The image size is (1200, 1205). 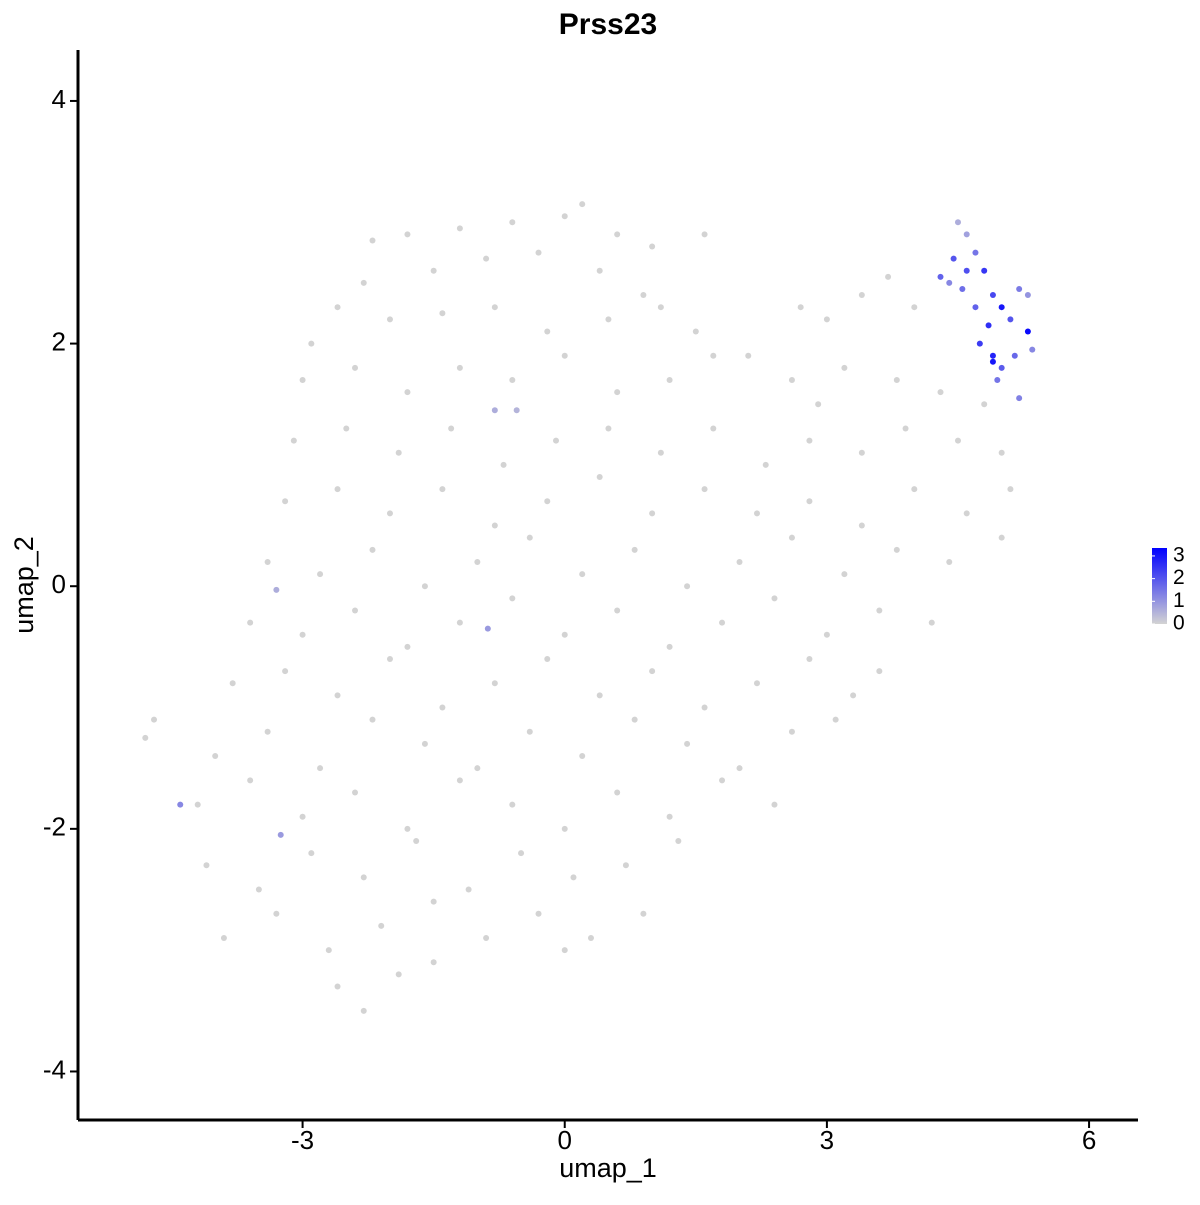 I want to click on colorbar-tick-label: 1, so click(x=1179, y=600).